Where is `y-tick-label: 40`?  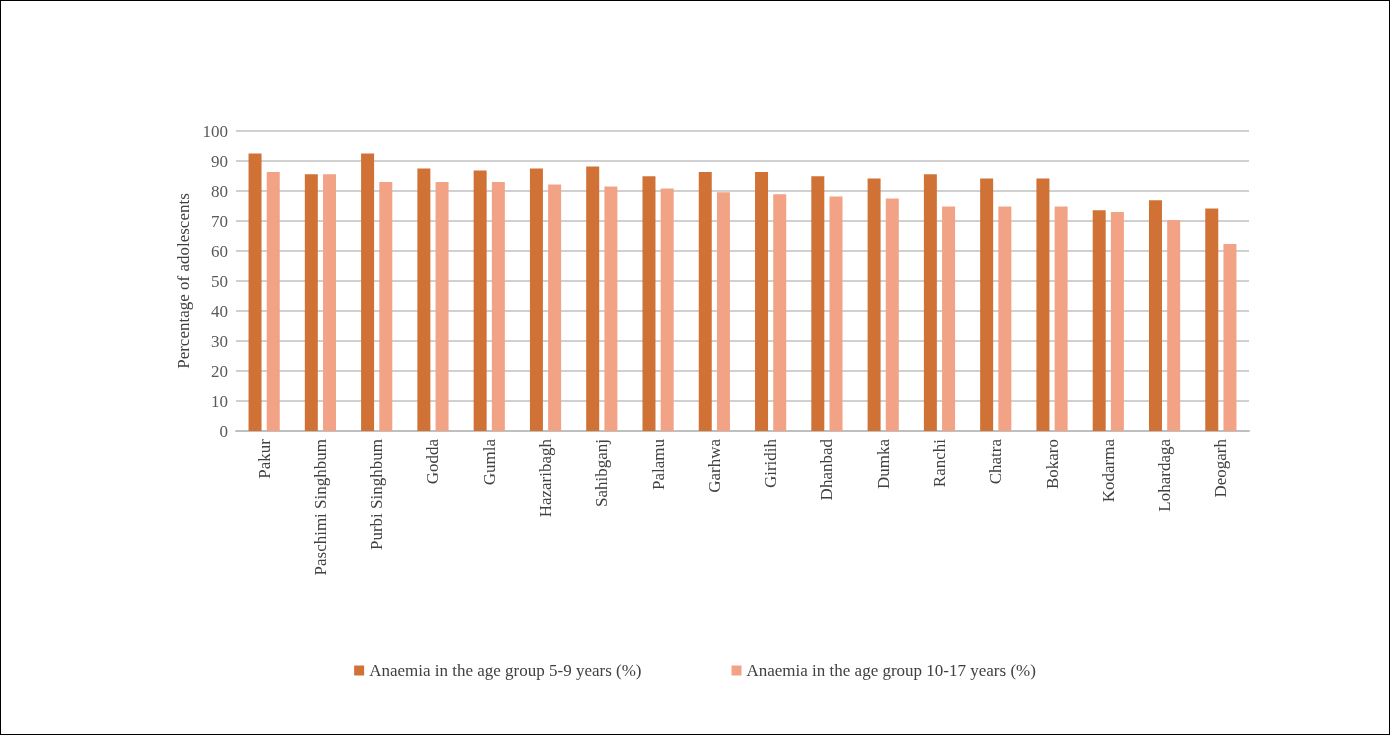 y-tick-label: 40 is located at coordinates (219, 311).